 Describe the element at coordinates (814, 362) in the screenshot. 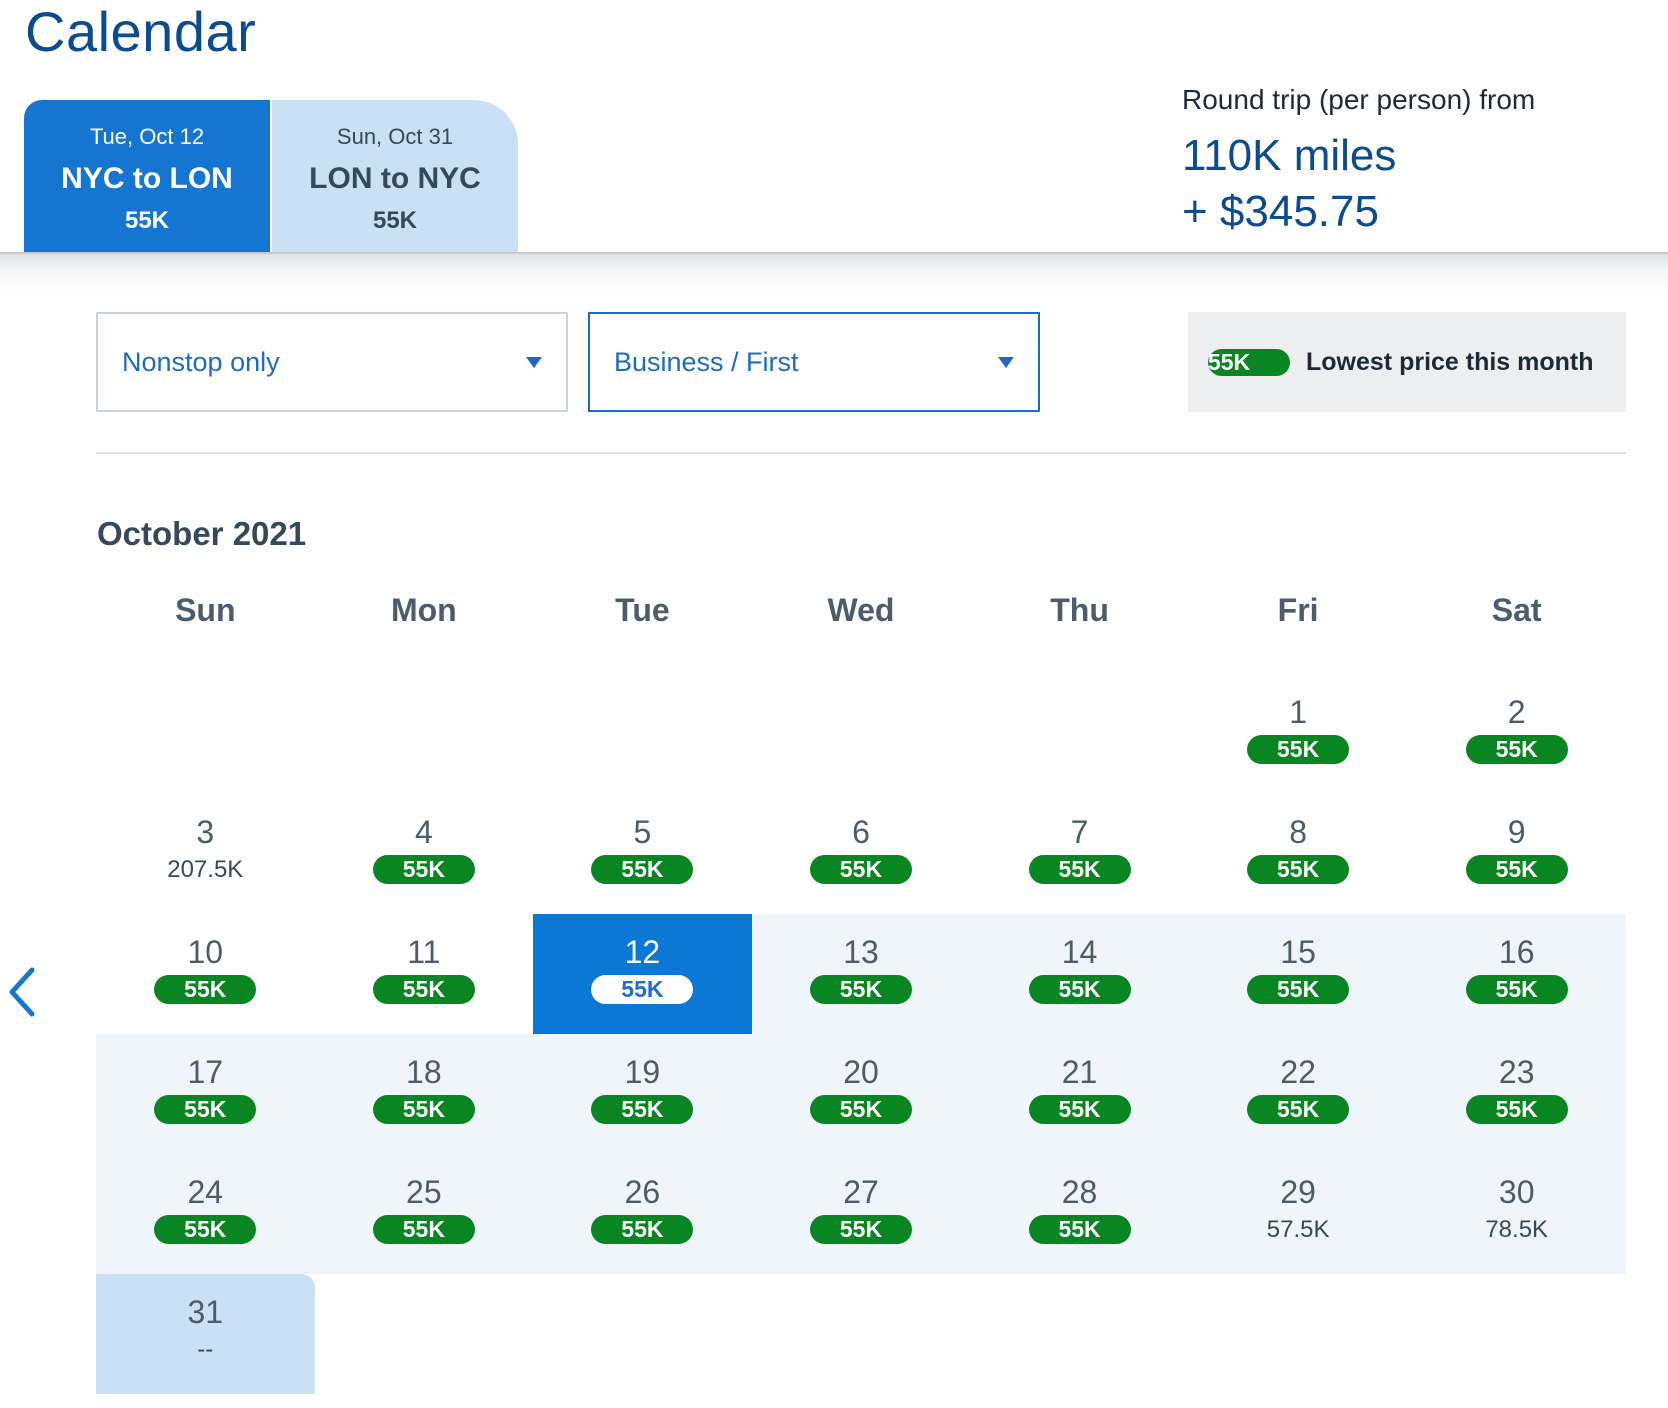

I see `cabin-dropdown: Business / First` at that location.